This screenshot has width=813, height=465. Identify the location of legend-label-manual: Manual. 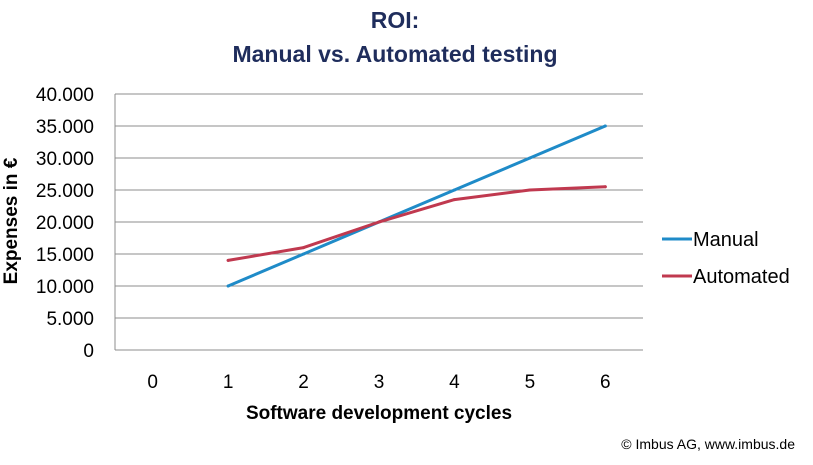
(726, 240).